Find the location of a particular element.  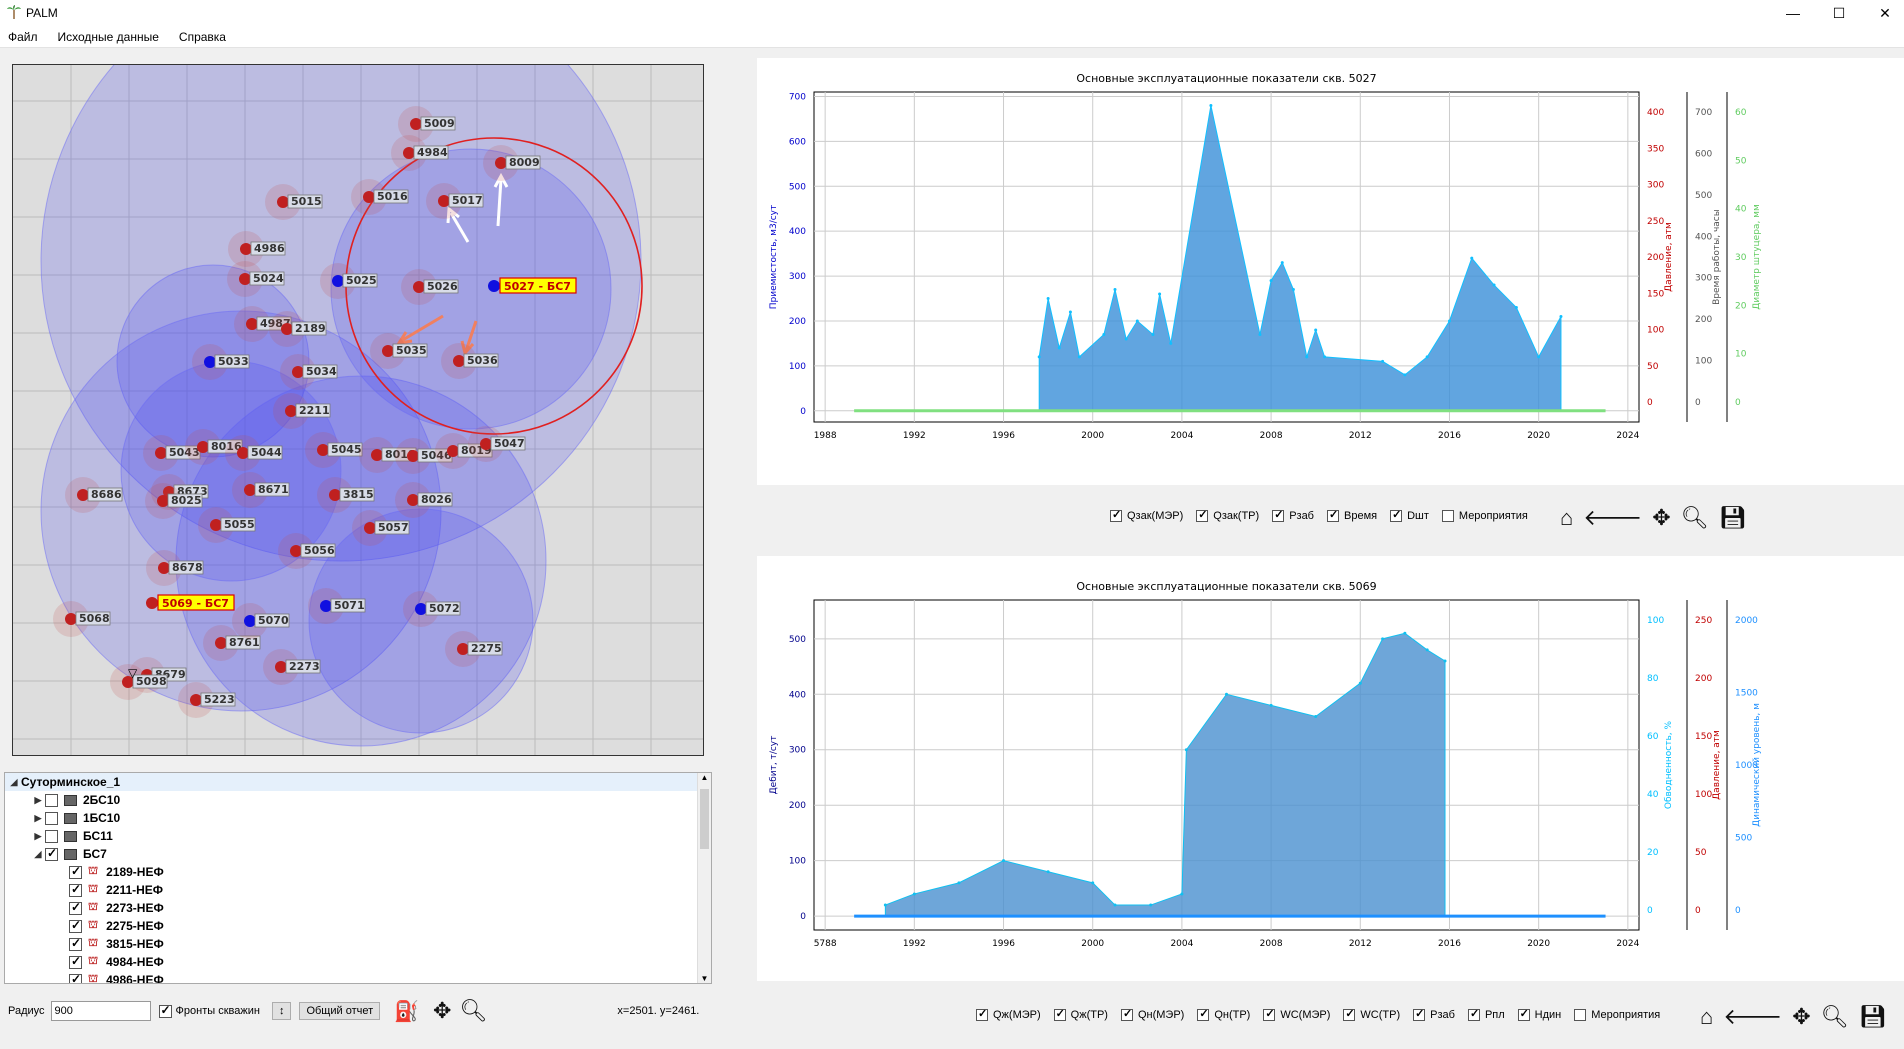

well-marker: 5036 is located at coordinates (470, 361).